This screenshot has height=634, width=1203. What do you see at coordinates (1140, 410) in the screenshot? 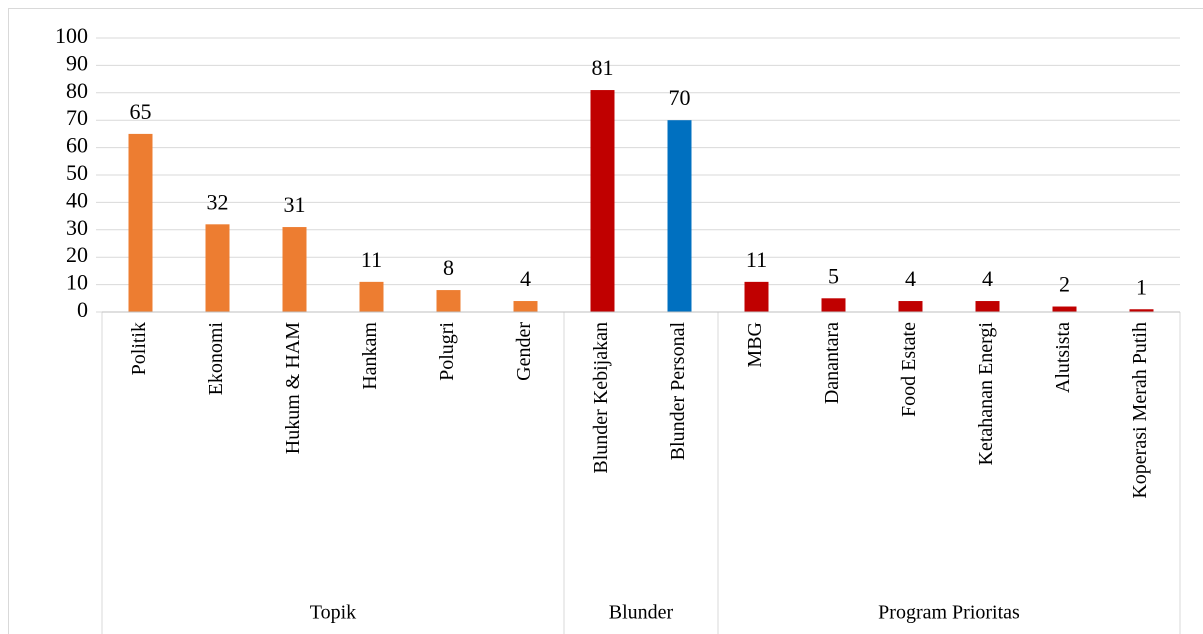
I see `x-tick-label: Koperasi Merah Putih` at bounding box center [1140, 410].